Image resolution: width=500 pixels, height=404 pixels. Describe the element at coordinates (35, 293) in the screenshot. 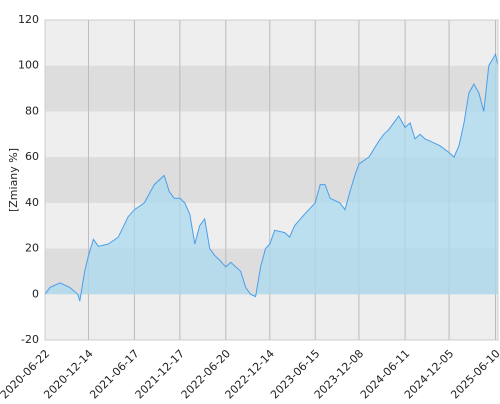

I see `y-tick-label: 0` at that location.